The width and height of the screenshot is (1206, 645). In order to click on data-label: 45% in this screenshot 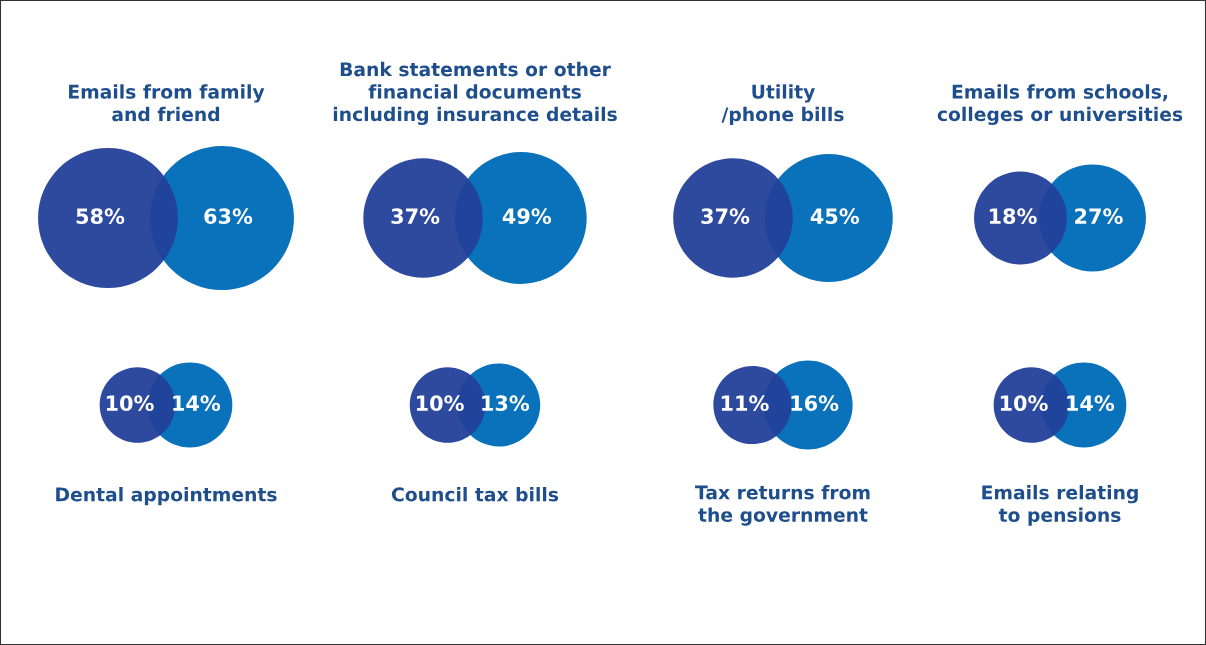, I will do `click(835, 216)`.